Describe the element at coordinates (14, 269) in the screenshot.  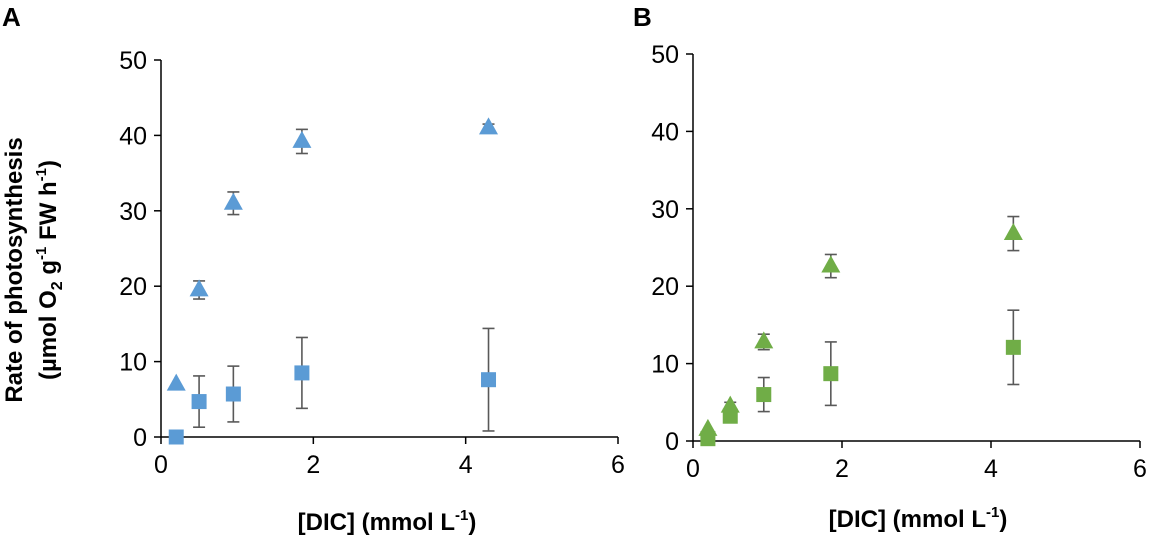
I see `y-axis-title-line1: Rate of photosynthesis` at that location.